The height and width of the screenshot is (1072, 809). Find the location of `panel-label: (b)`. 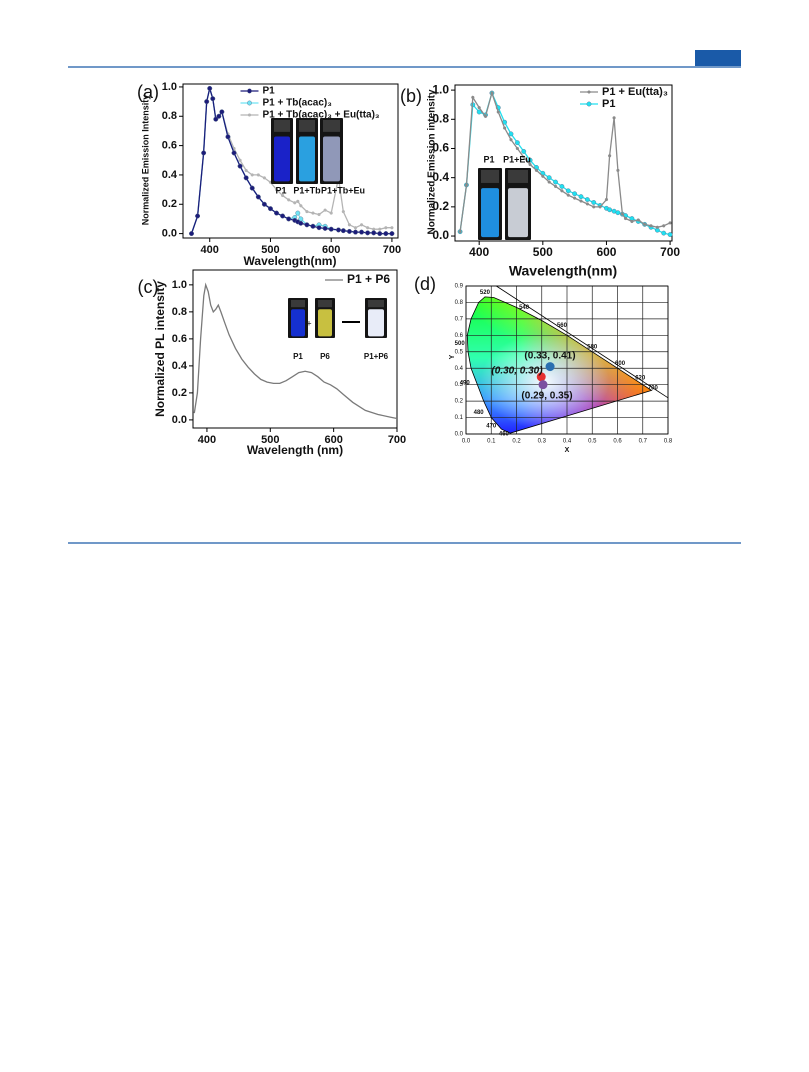

panel-label: (b) is located at coordinates (411, 96).